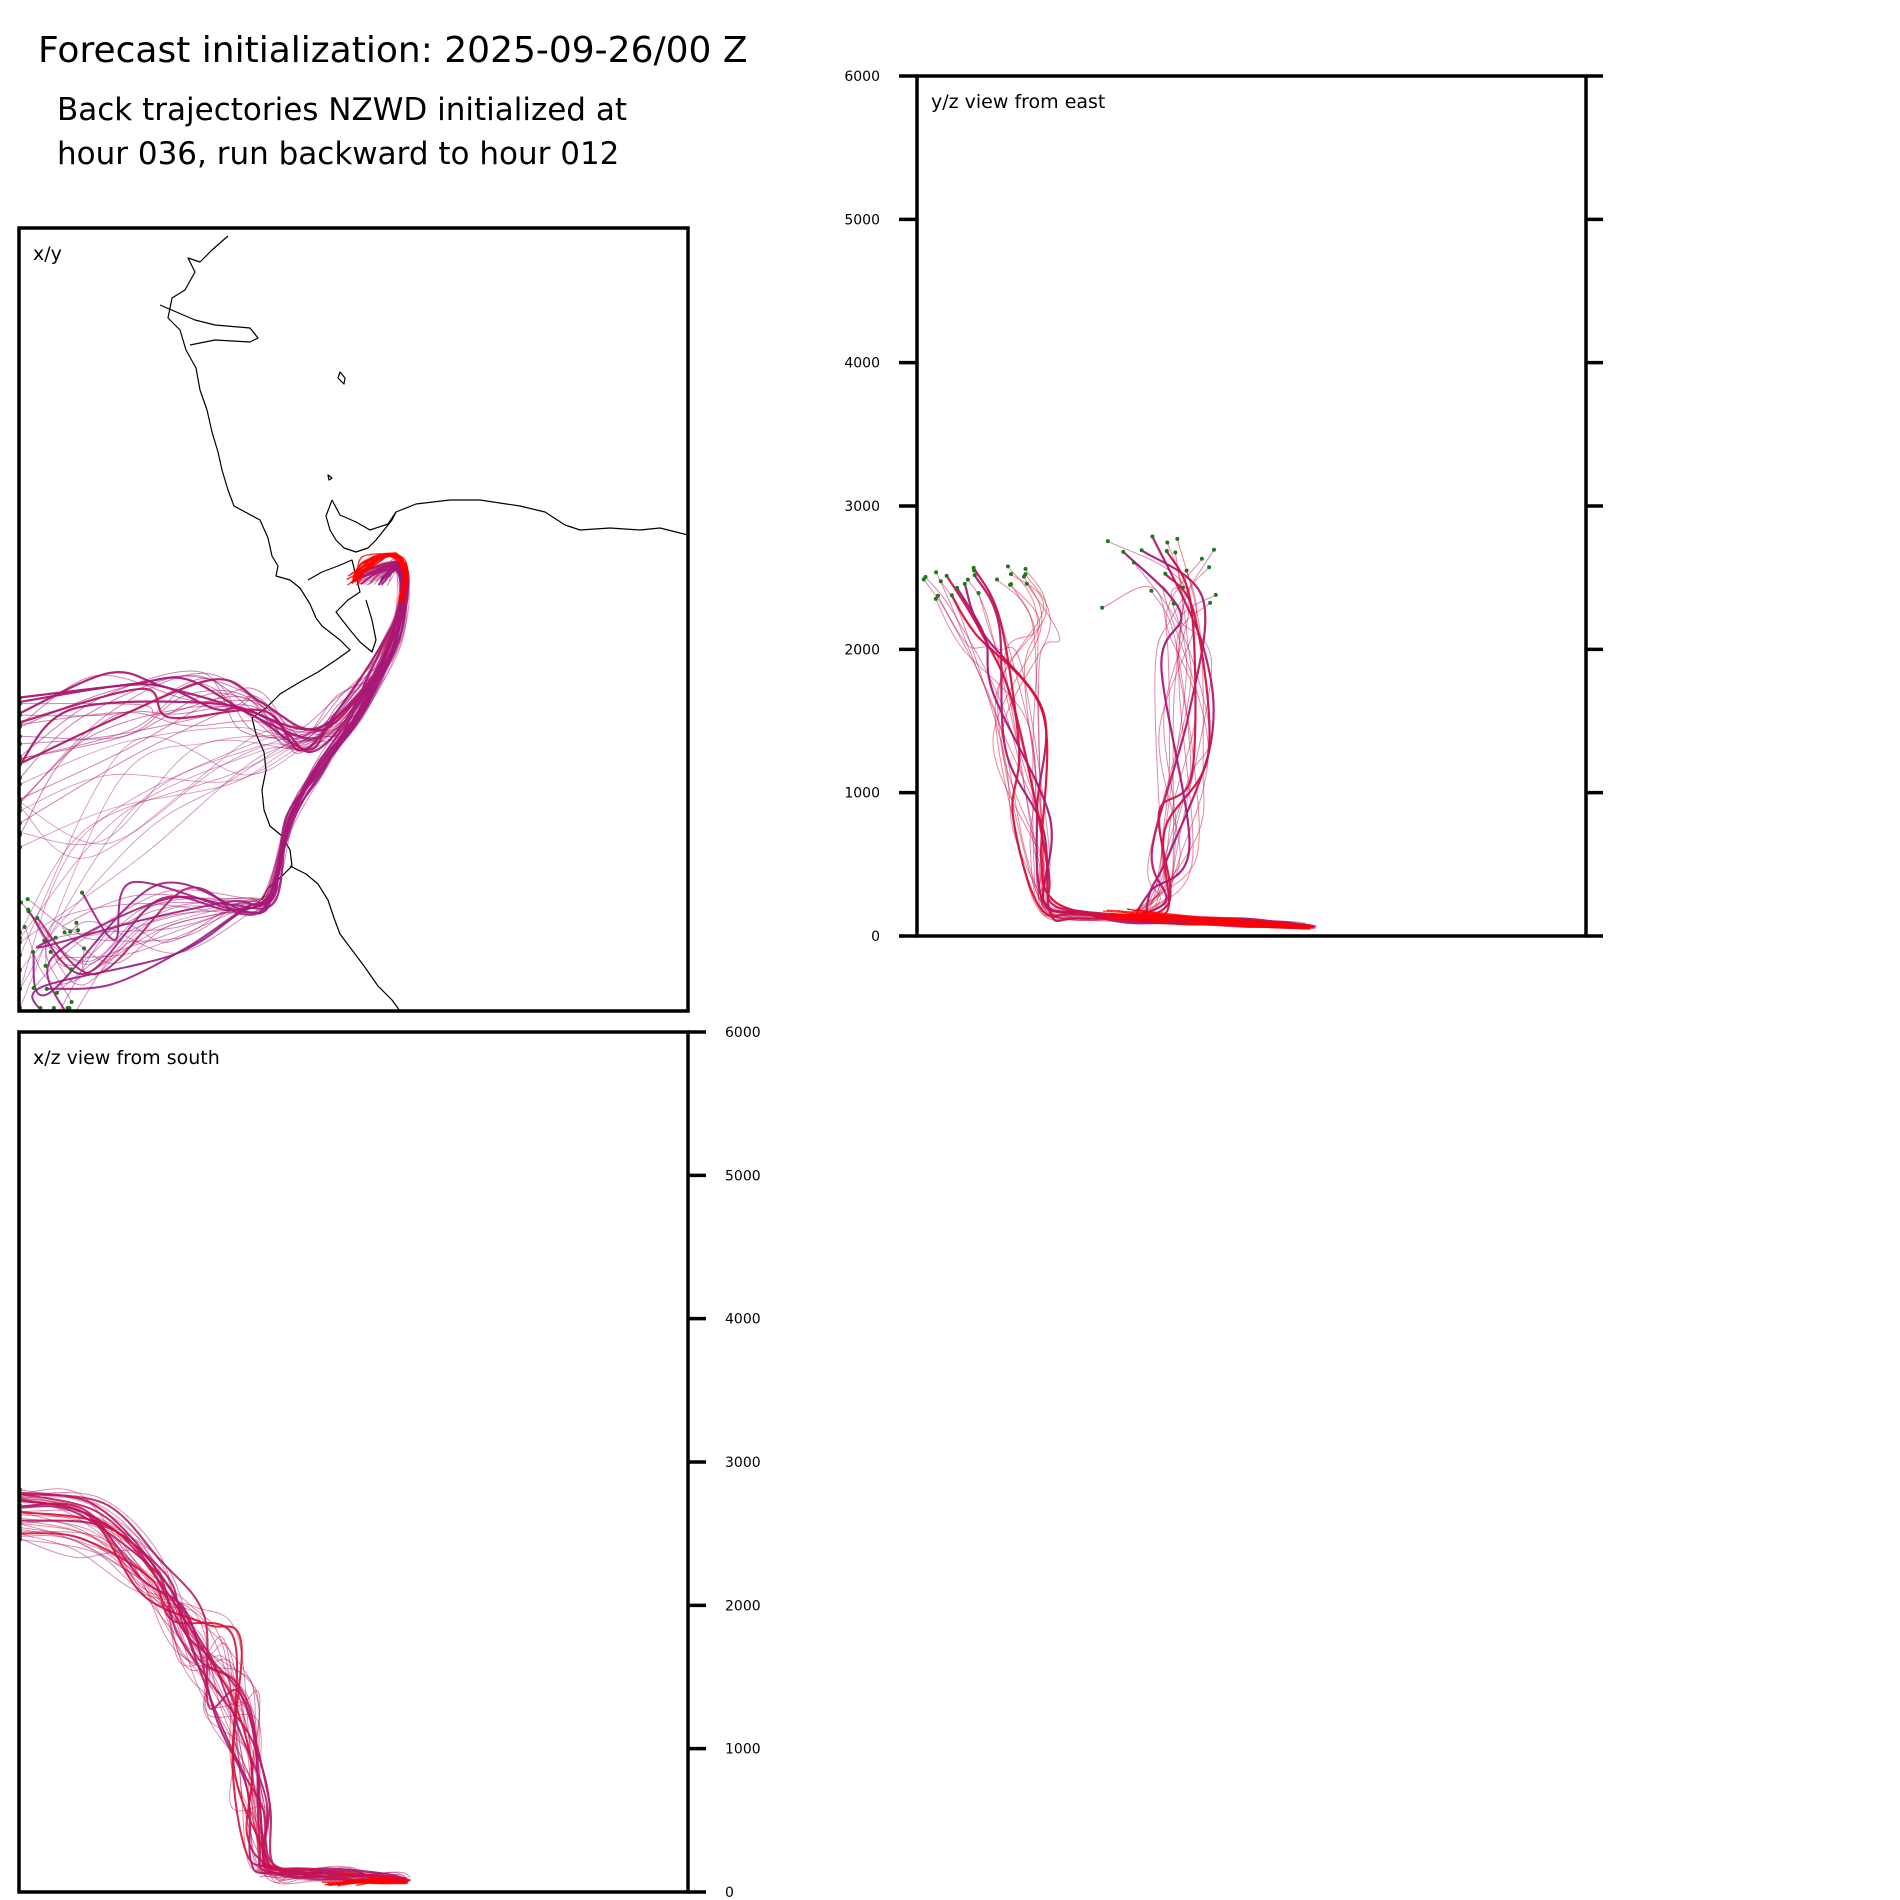 The height and width of the screenshot is (1900, 1900). What do you see at coordinates (342, 606) in the screenshot?
I see `coastline-gulf` at bounding box center [342, 606].